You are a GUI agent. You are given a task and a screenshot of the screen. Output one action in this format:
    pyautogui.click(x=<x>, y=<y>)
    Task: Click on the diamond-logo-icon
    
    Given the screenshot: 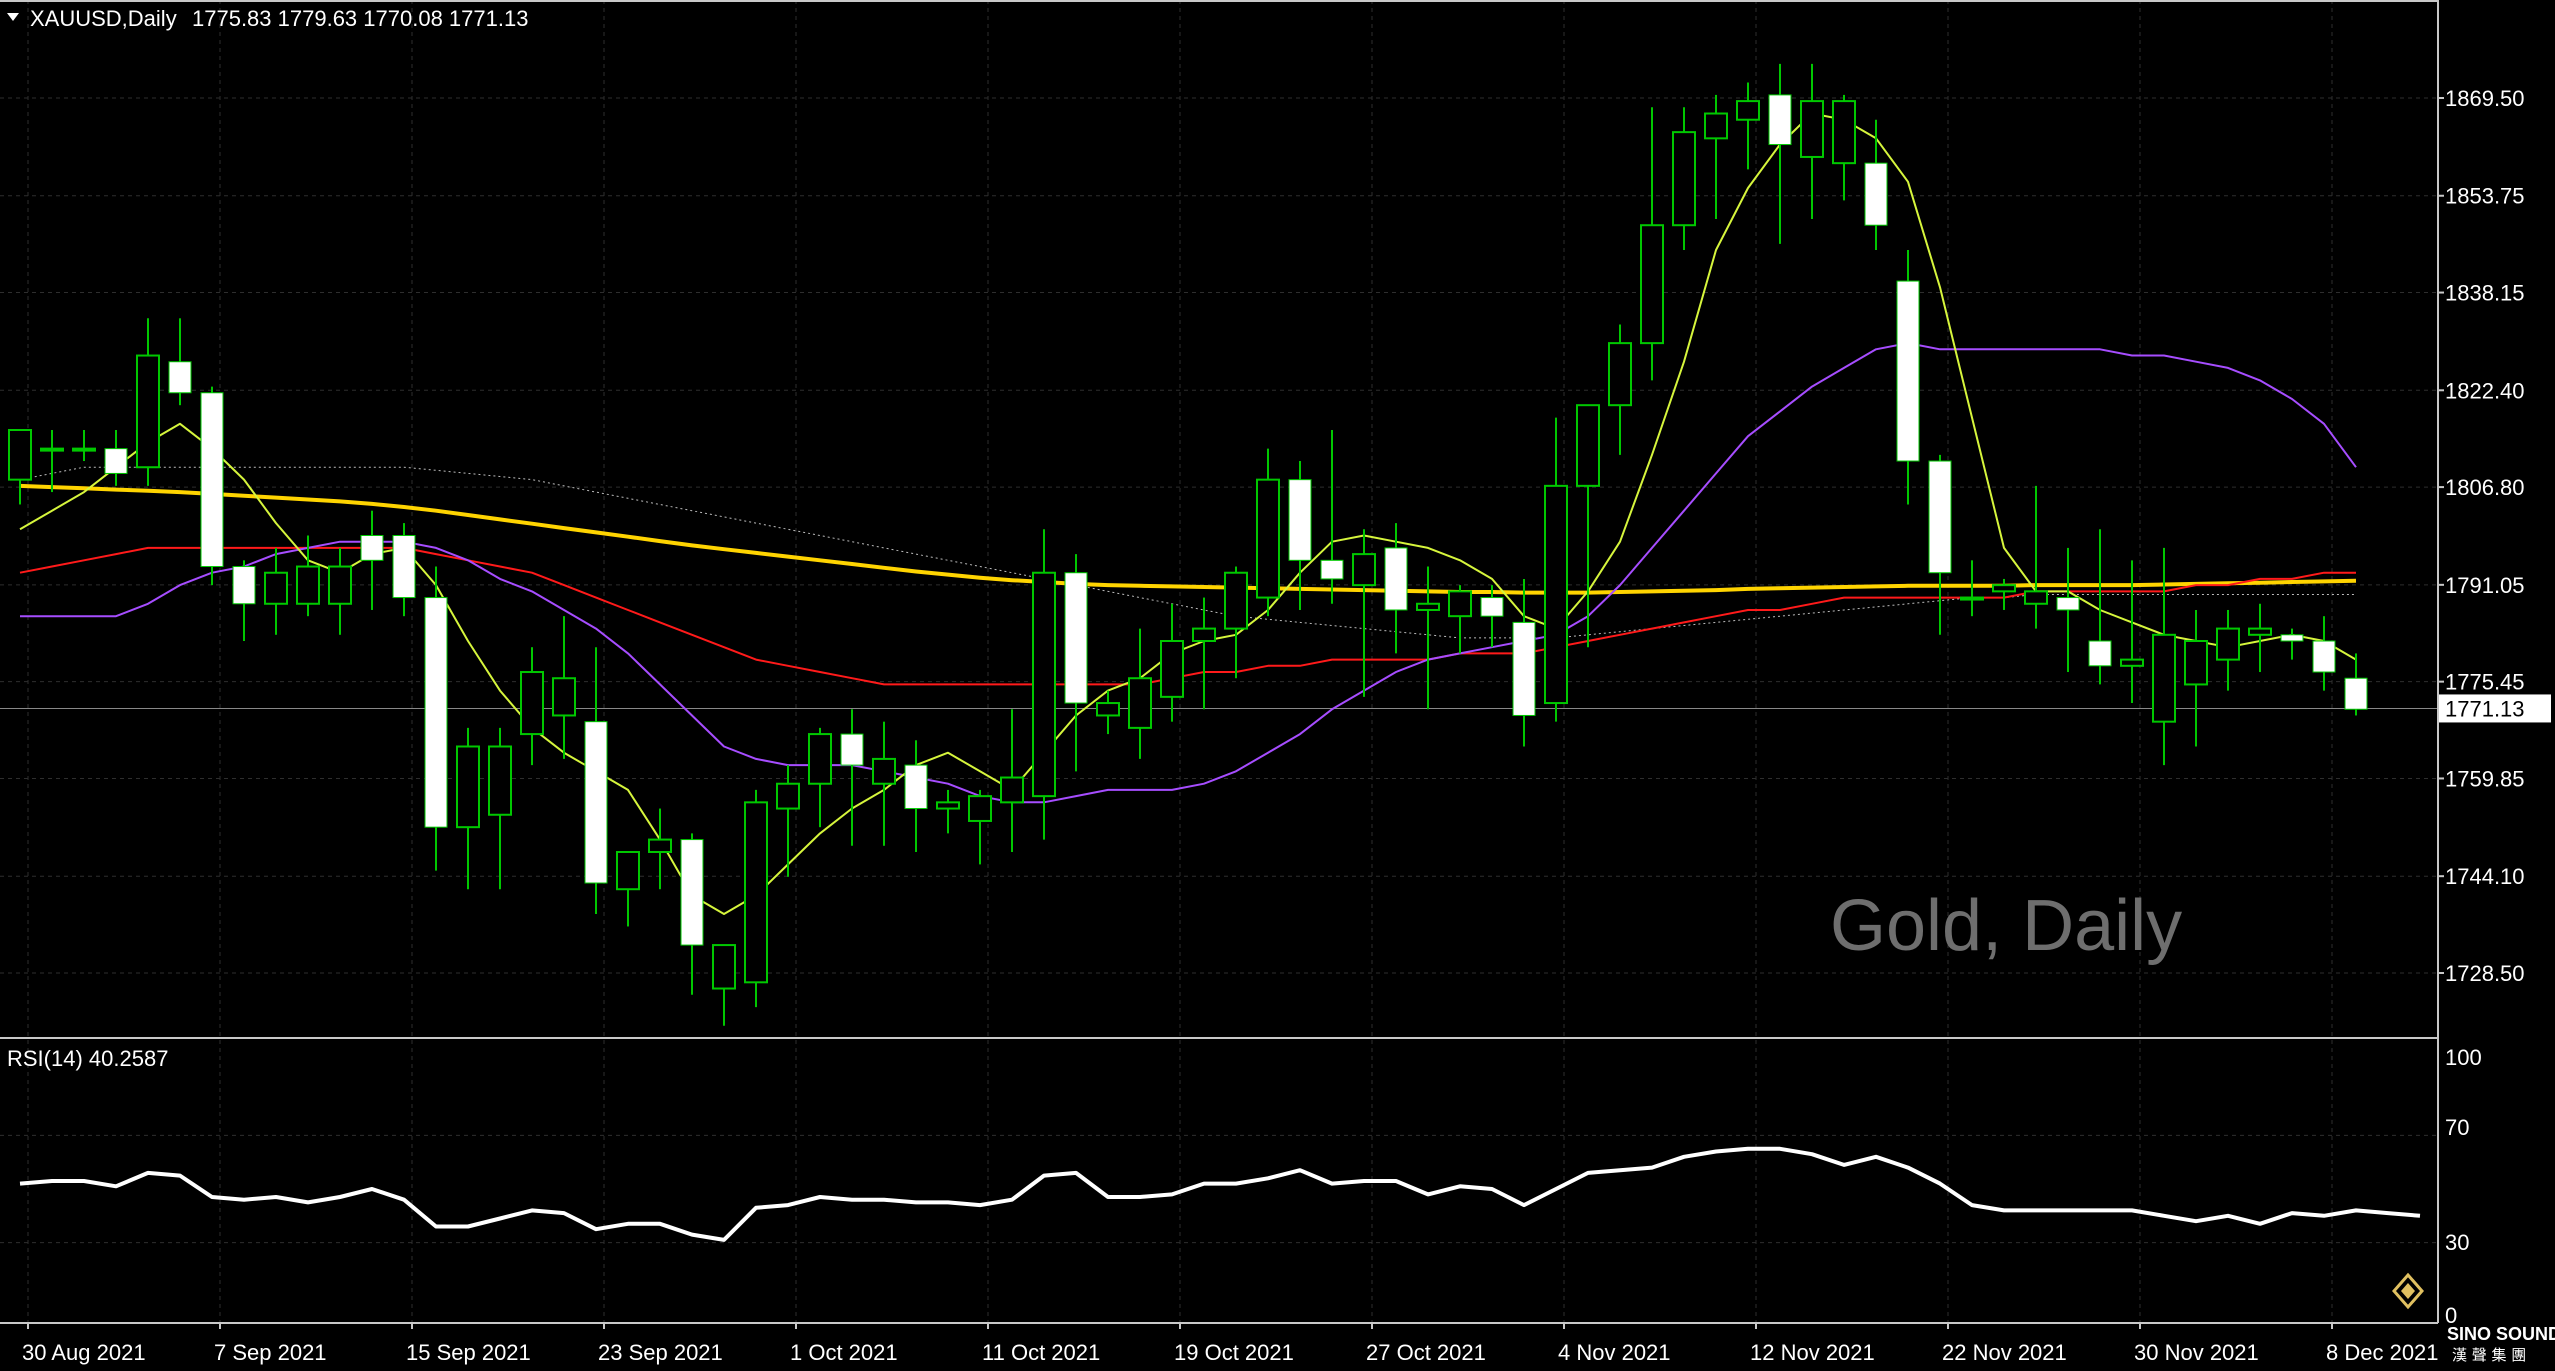 What is the action you would take?
    pyautogui.click(x=2408, y=1291)
    